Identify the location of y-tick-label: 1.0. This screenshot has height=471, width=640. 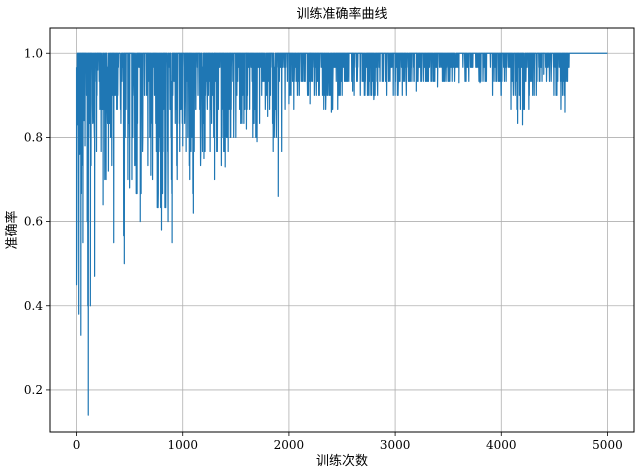
(33, 53).